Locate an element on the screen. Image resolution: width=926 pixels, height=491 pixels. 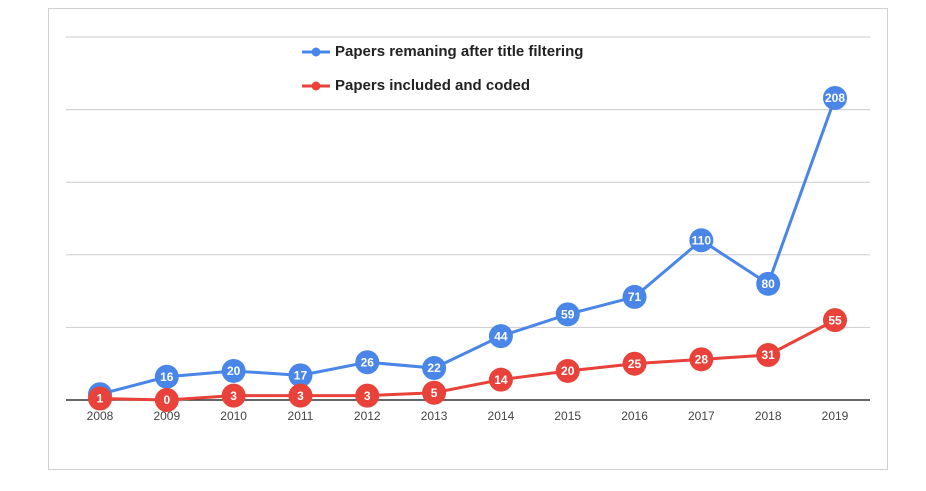
x-tick-label: 2017 is located at coordinates (701, 416).